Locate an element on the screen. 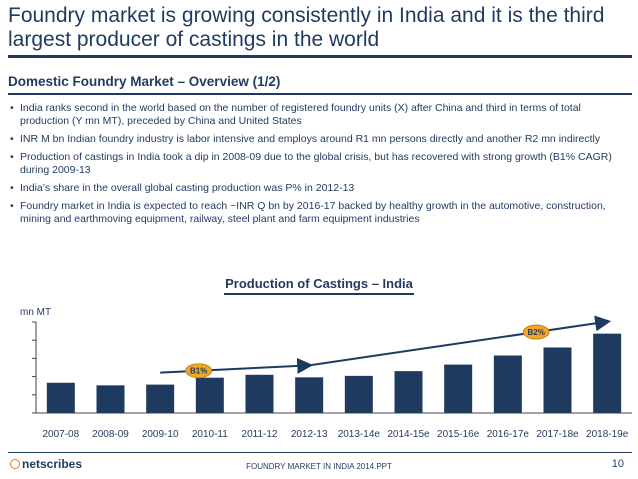 The width and height of the screenshot is (638, 479). x-tick-label: 2009-10 is located at coordinates (160, 434).